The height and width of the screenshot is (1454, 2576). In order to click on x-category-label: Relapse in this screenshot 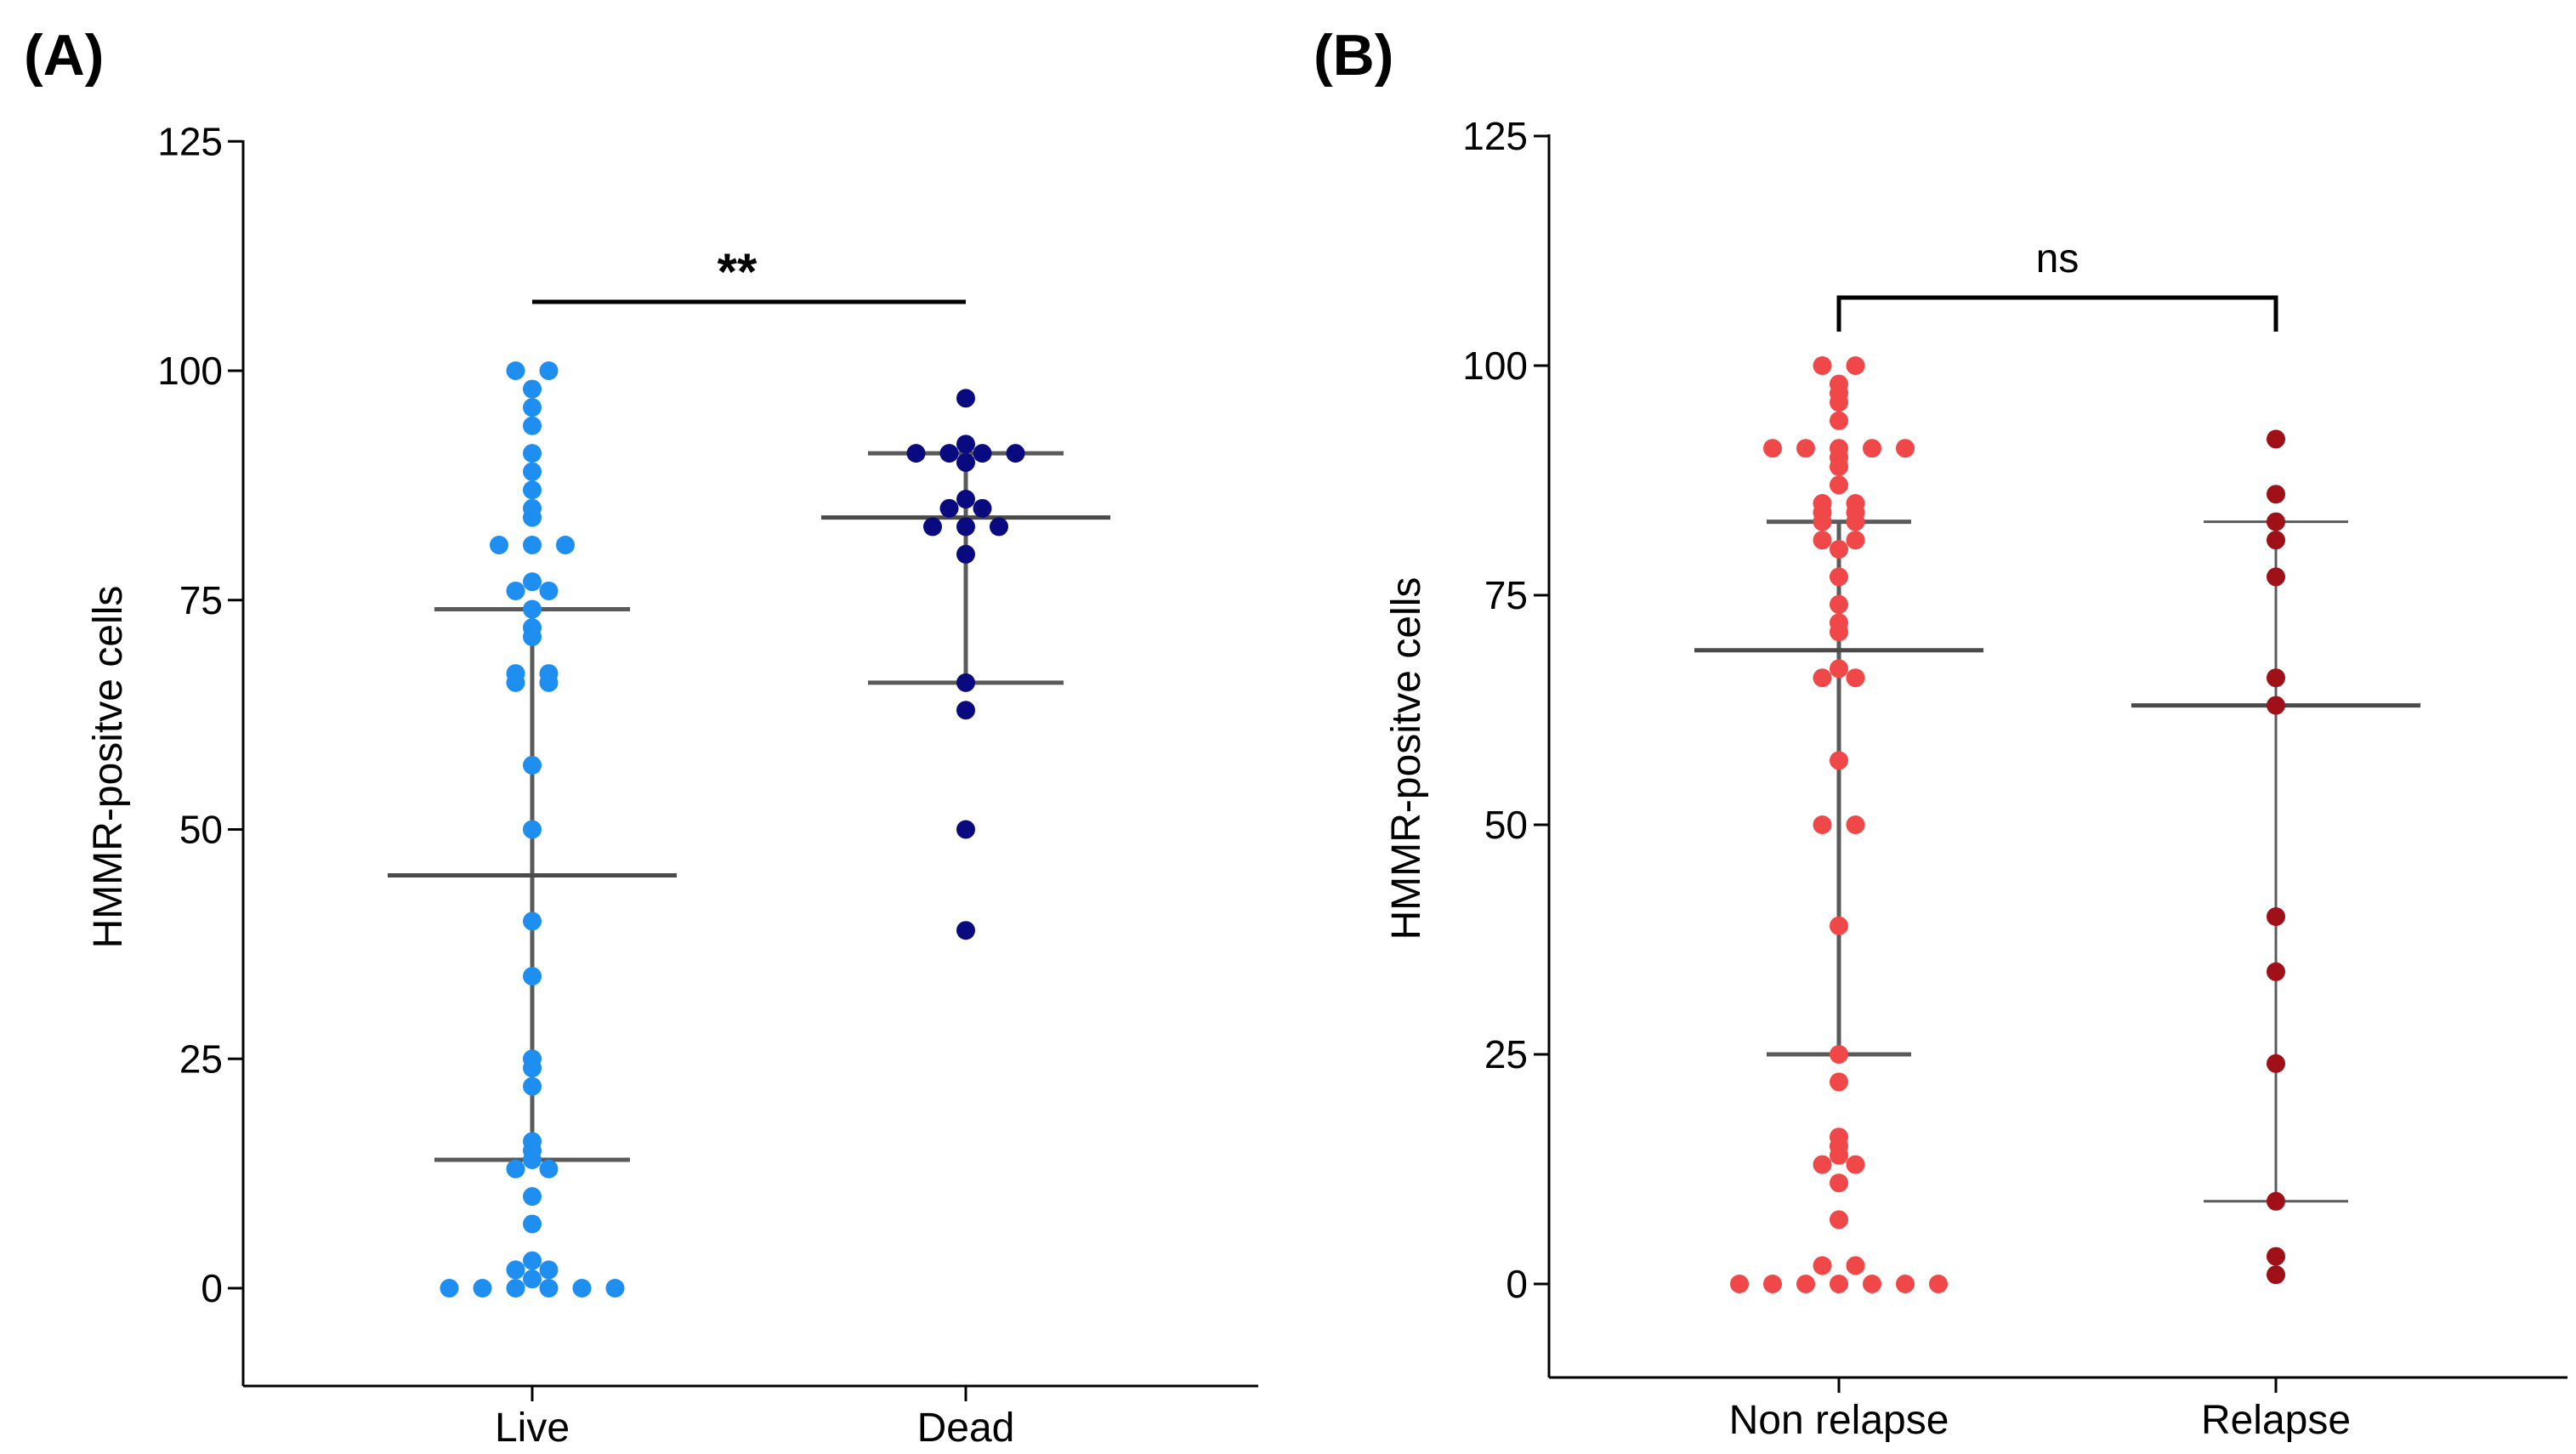, I will do `click(2276, 1420)`.